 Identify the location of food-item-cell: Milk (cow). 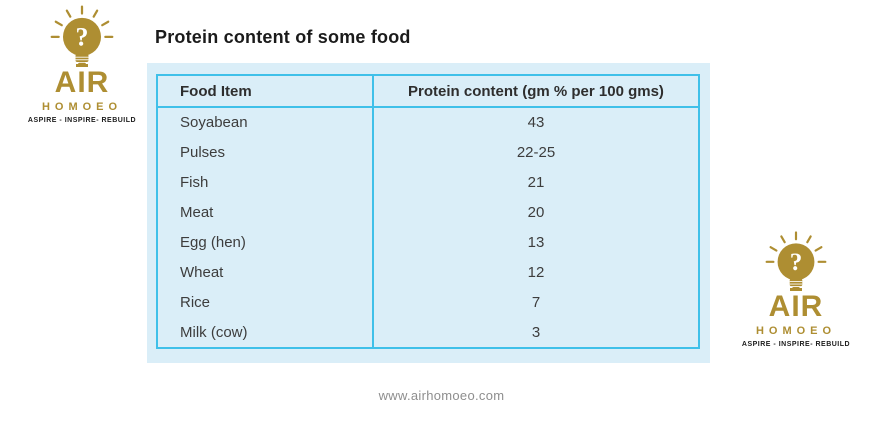
(265, 332).